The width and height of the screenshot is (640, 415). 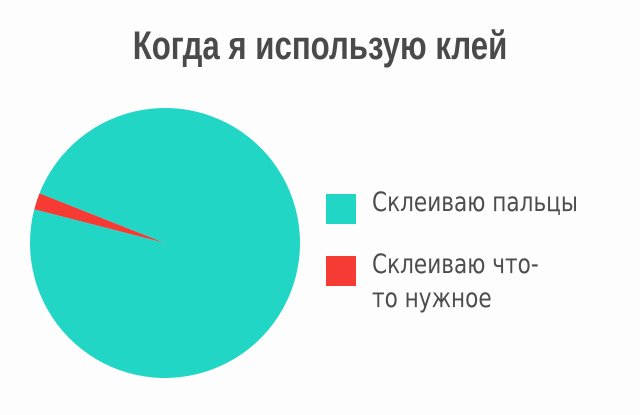 I want to click on chart-title: Когда я использую клей, so click(x=320, y=46).